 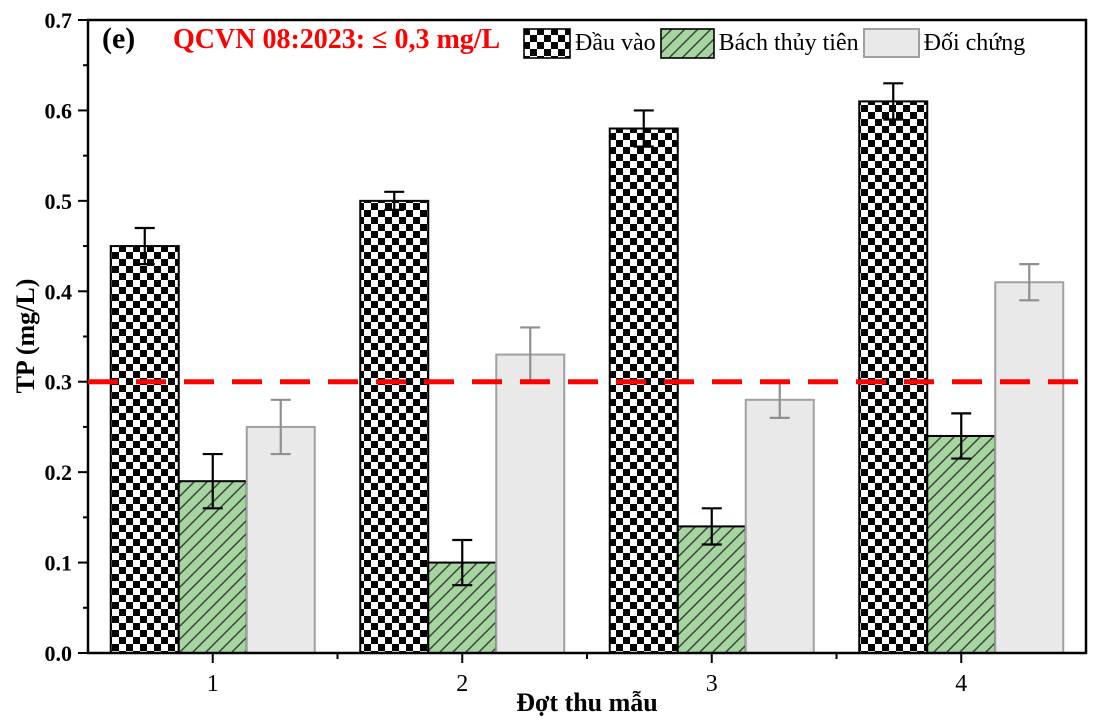 I want to click on legend-label: Đầu vào, so click(x=615, y=42).